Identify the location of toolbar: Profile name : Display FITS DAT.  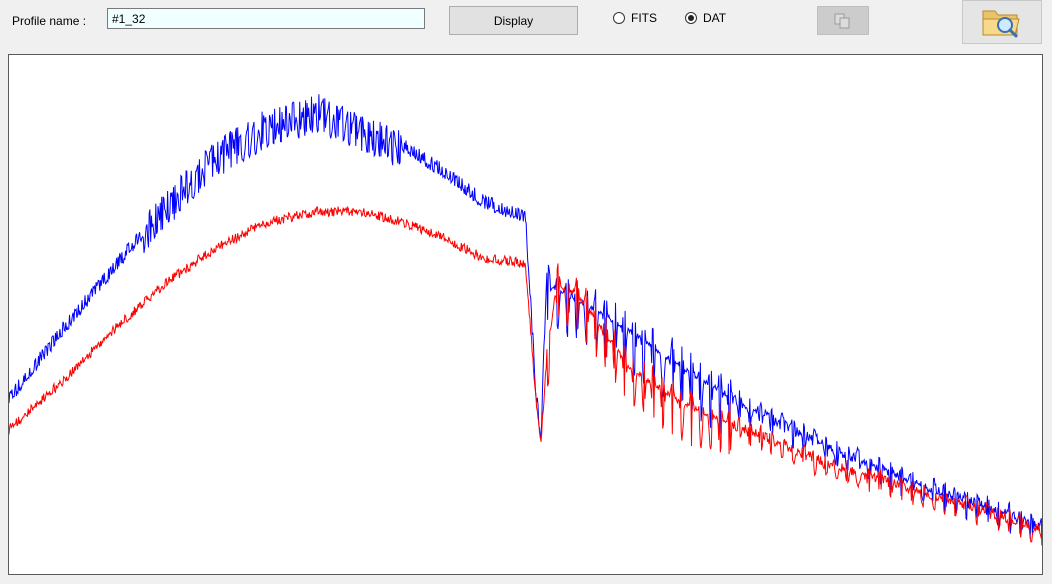
(526, 26).